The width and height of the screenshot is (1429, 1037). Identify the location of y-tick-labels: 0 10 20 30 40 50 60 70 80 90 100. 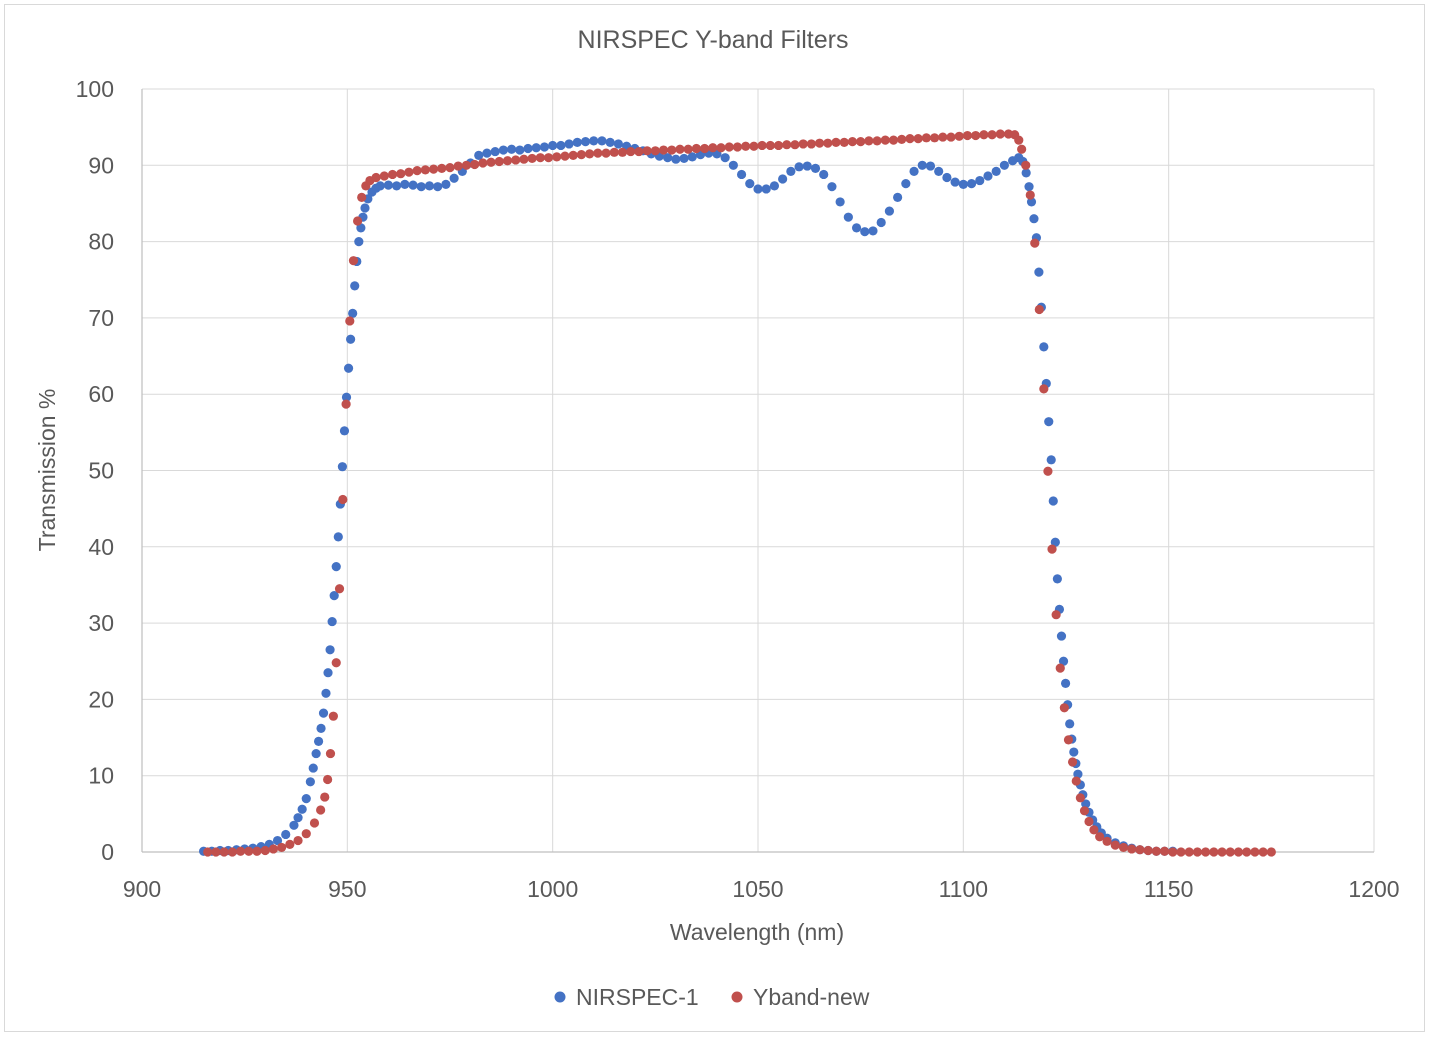
(95, 470).